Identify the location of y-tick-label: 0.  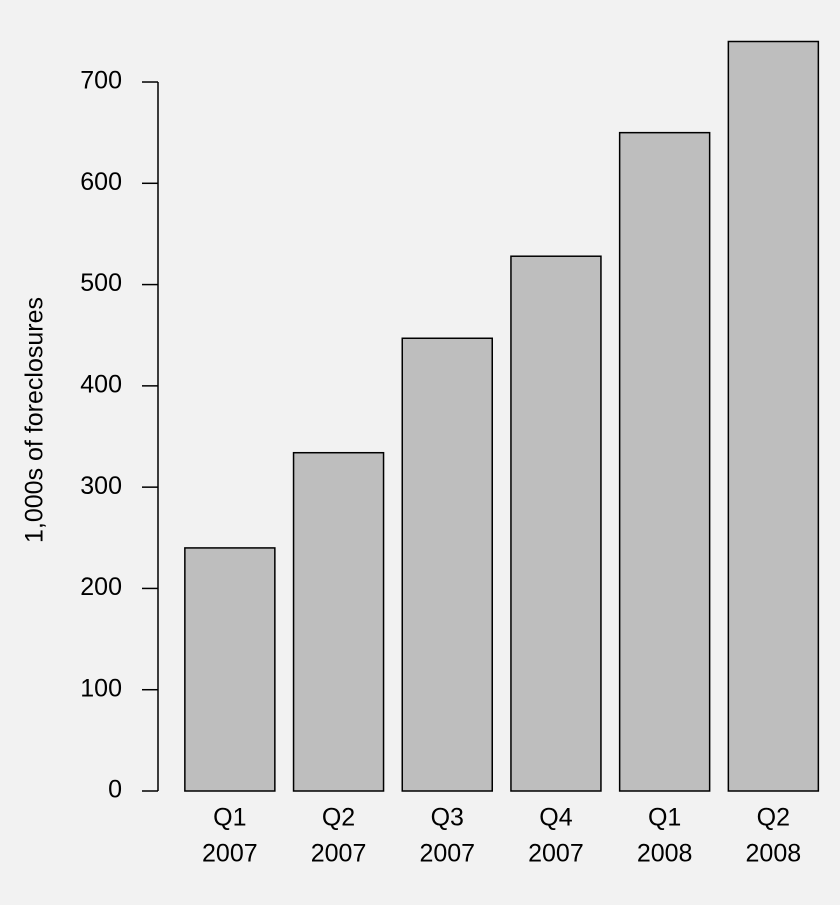
(115, 790).